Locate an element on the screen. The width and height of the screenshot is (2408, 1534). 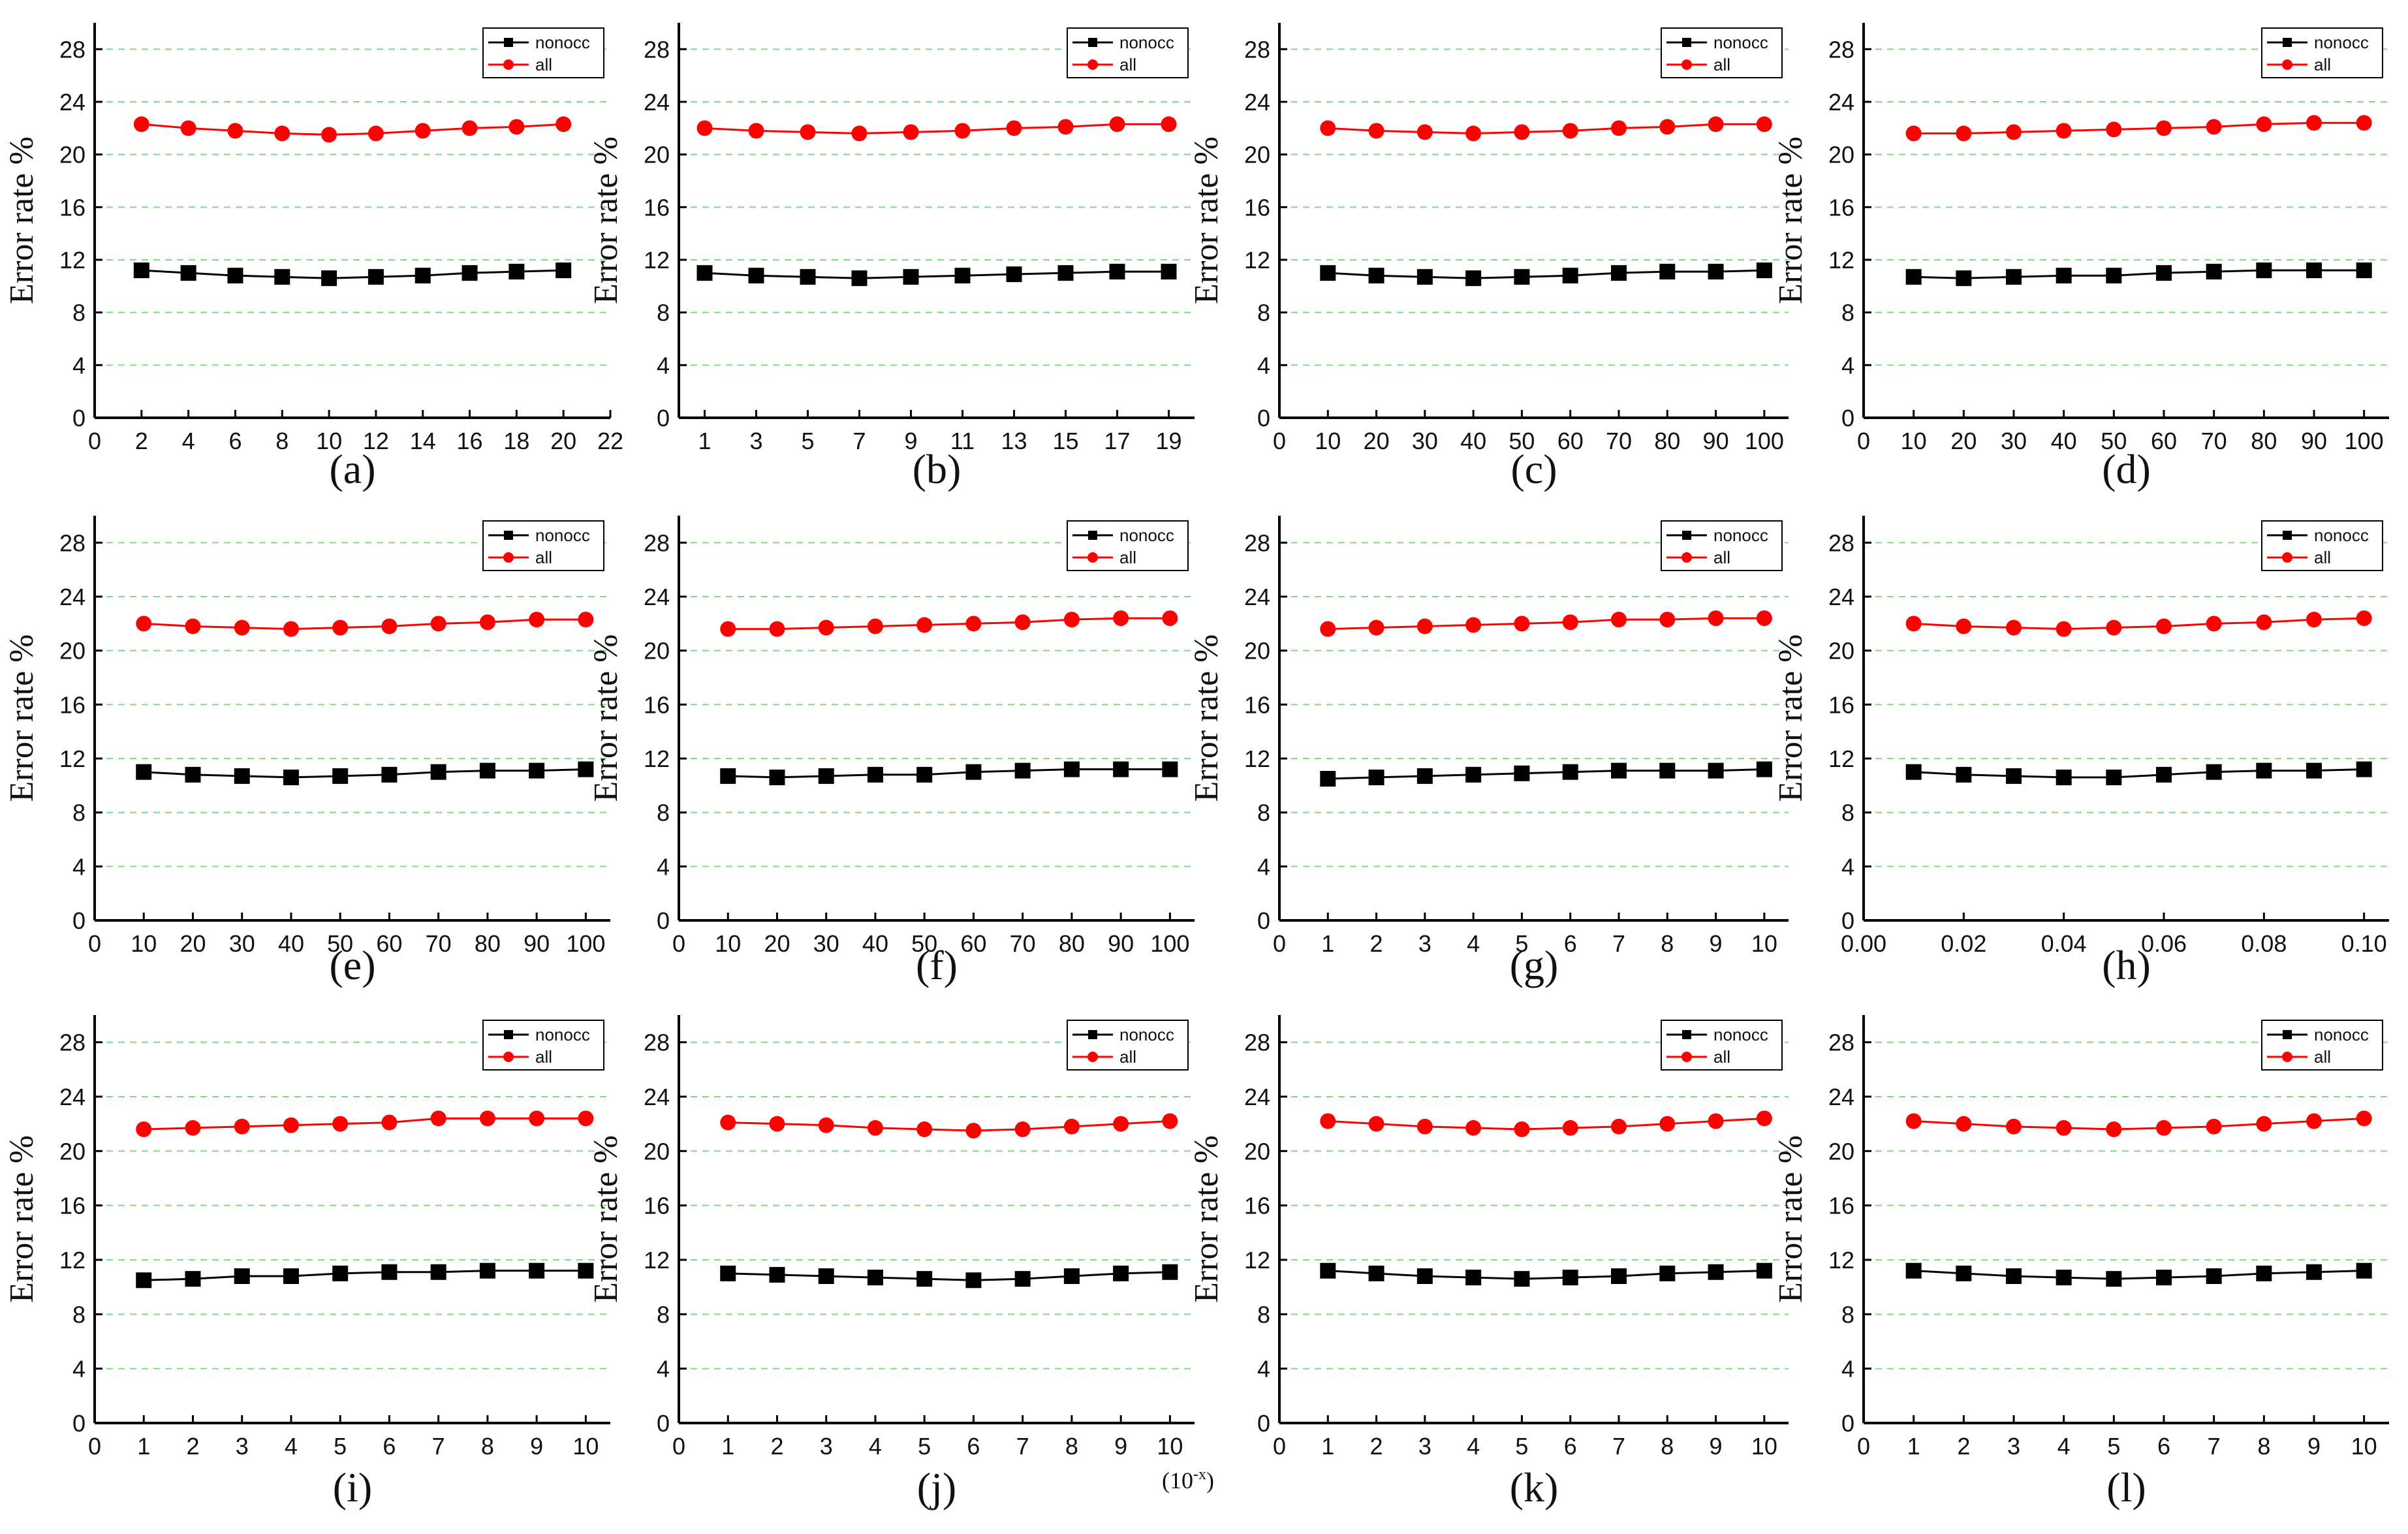
y-tick-label: 24 is located at coordinates (1257, 102).